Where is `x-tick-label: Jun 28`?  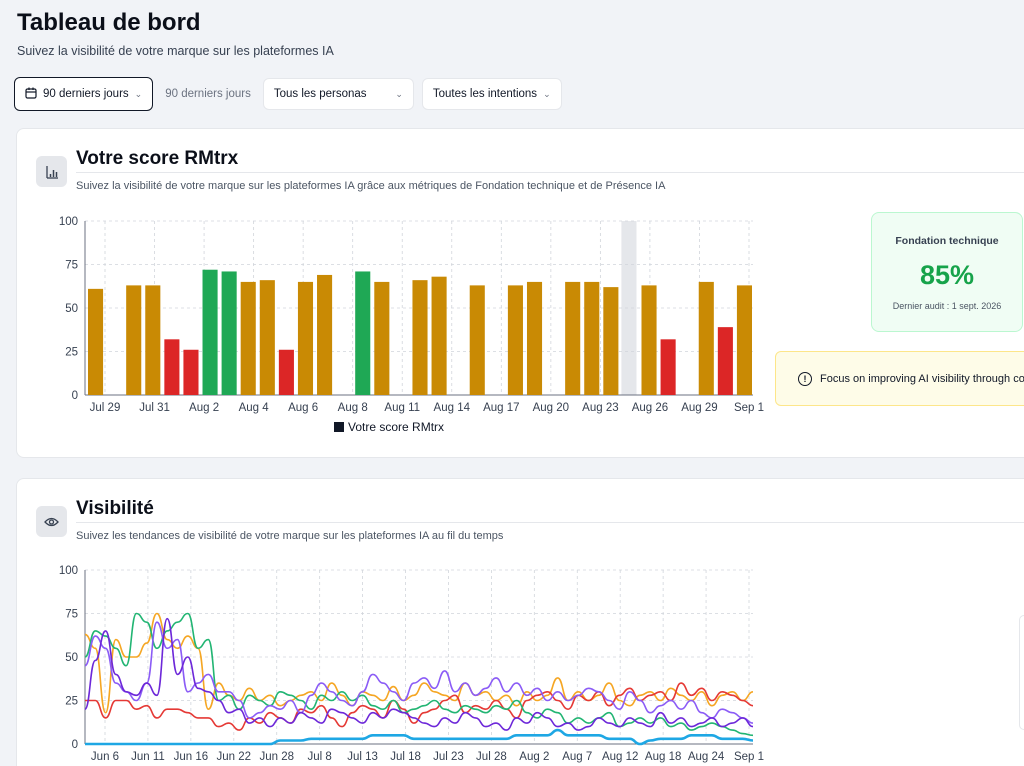
x-tick-label: Jun 28 is located at coordinates (276, 757).